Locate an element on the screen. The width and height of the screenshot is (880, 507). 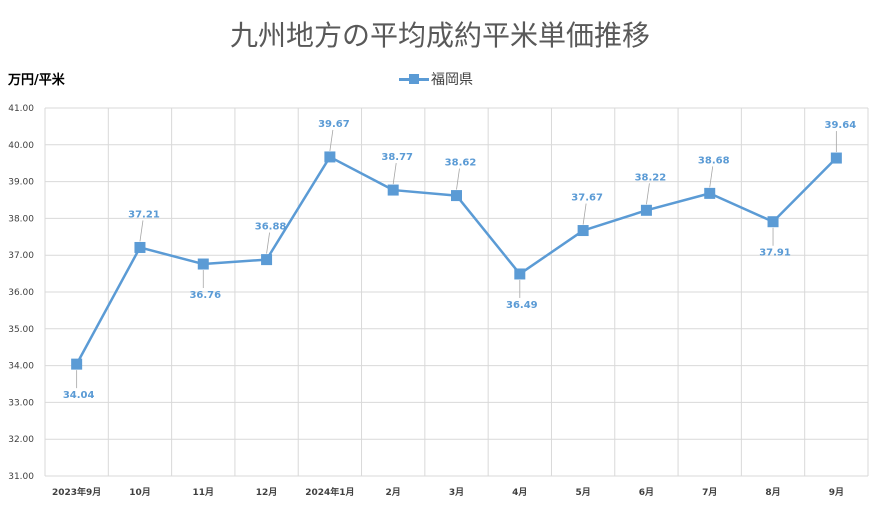
data-label: 38.62 is located at coordinates (461, 163).